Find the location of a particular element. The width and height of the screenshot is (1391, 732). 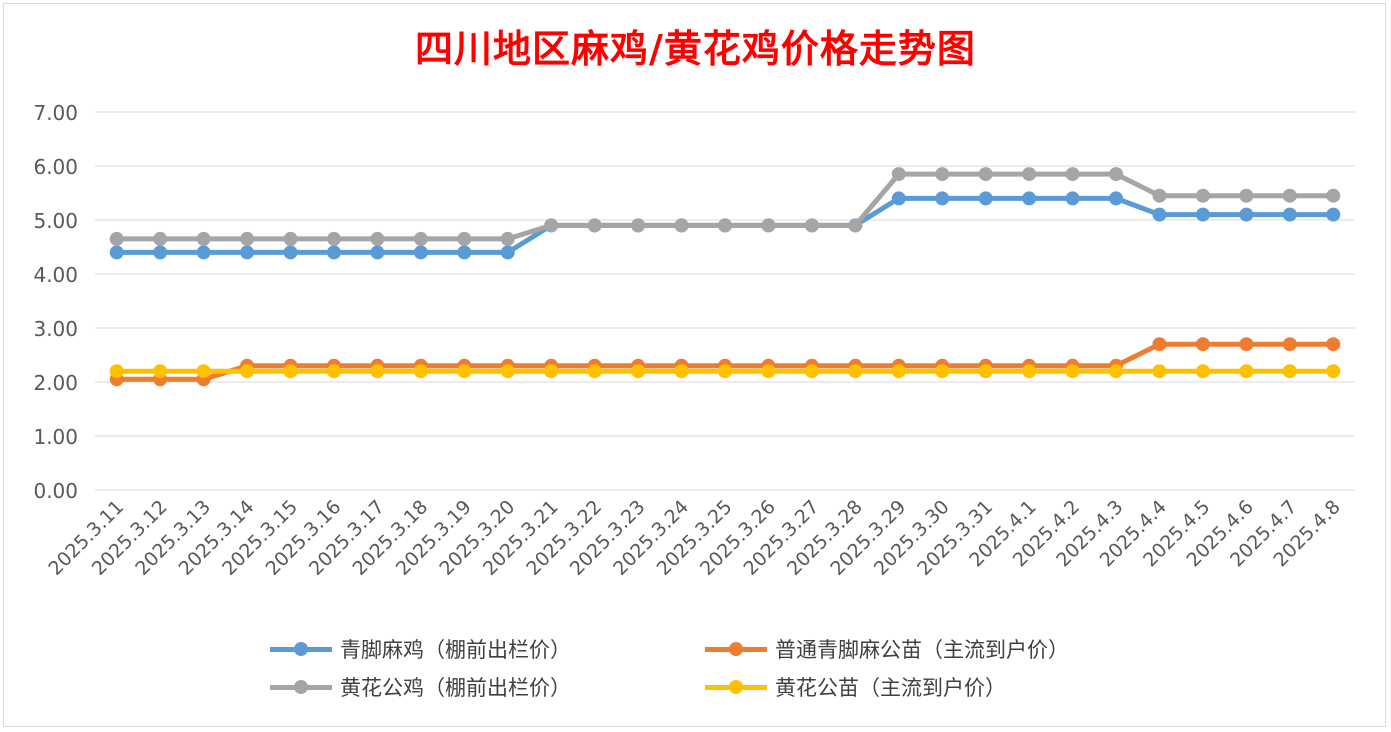

legend-item-series-1: 青脚麻鸡（棚前出栏价） is located at coordinates (420, 649).